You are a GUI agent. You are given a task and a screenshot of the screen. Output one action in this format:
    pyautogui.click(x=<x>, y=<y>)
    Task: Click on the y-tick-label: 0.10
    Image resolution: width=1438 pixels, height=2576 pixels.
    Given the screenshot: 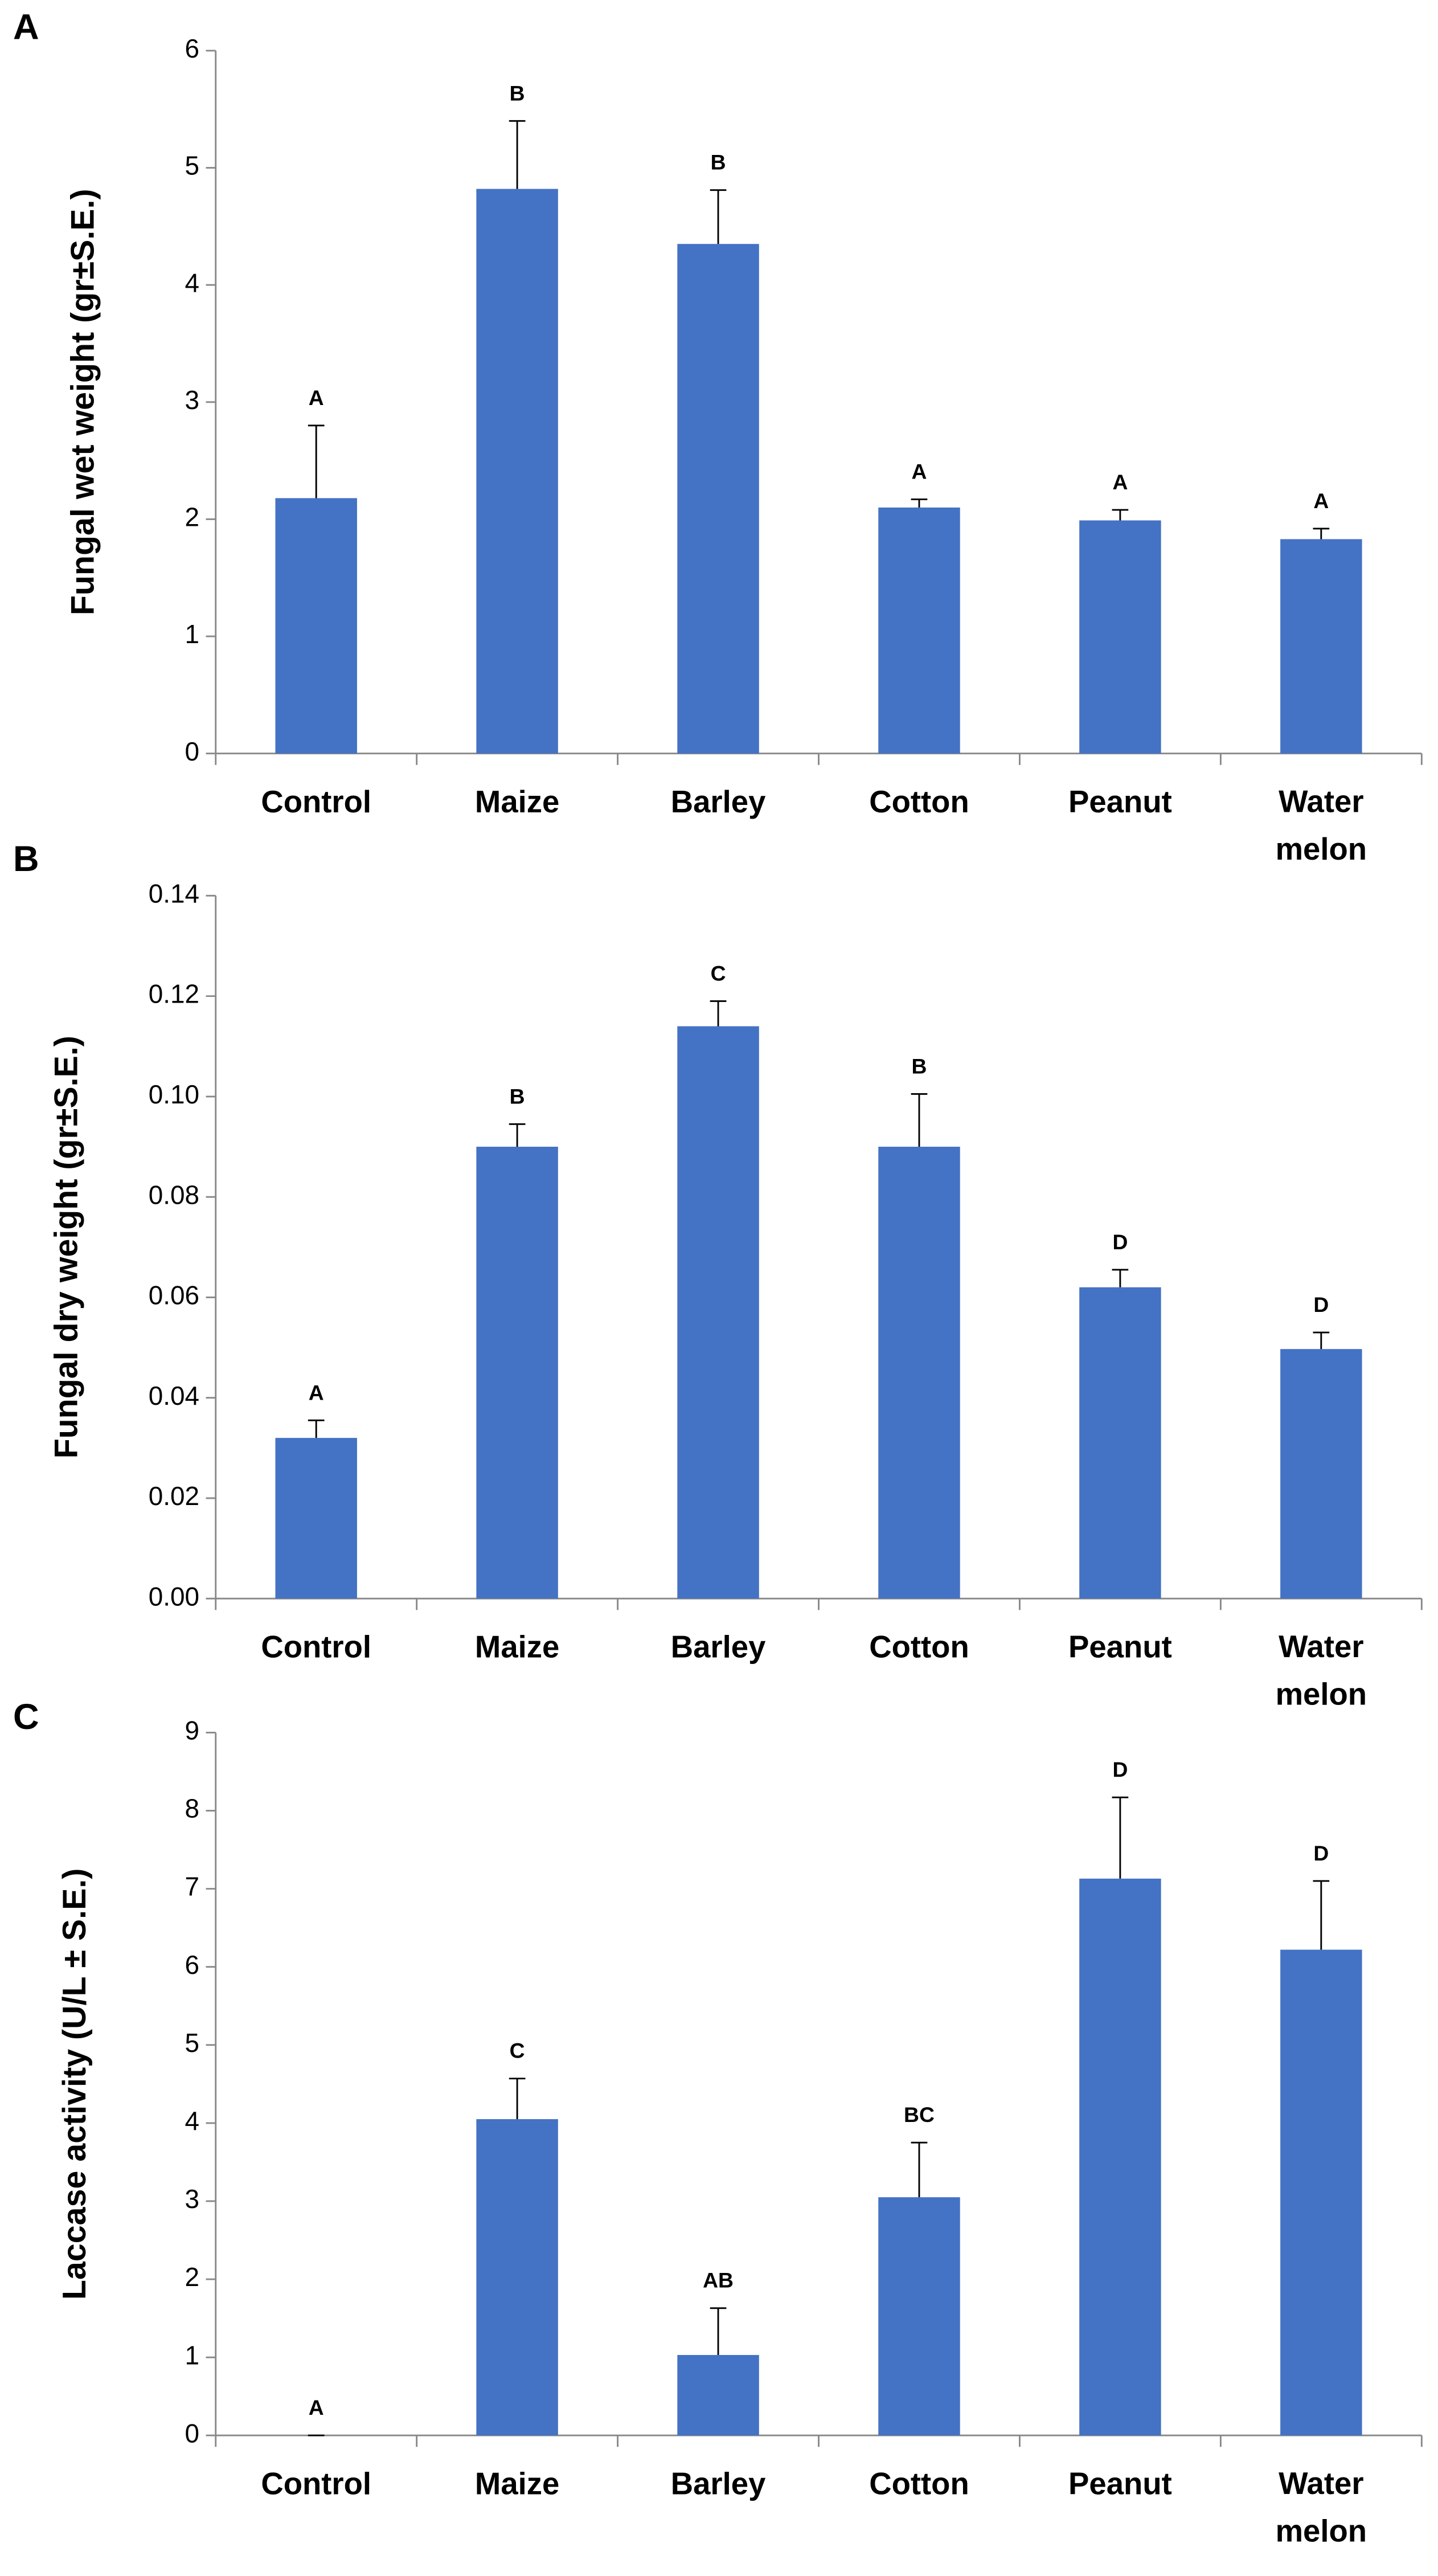 What is the action you would take?
    pyautogui.click(x=174, y=1094)
    